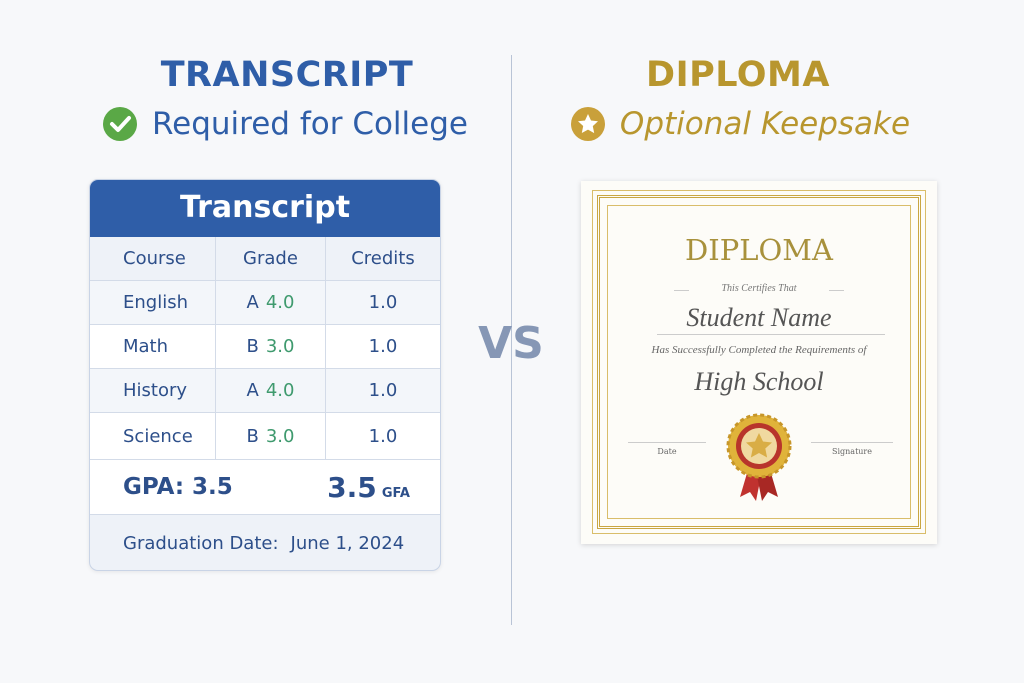  I want to click on star-circle-icon, so click(587, 124).